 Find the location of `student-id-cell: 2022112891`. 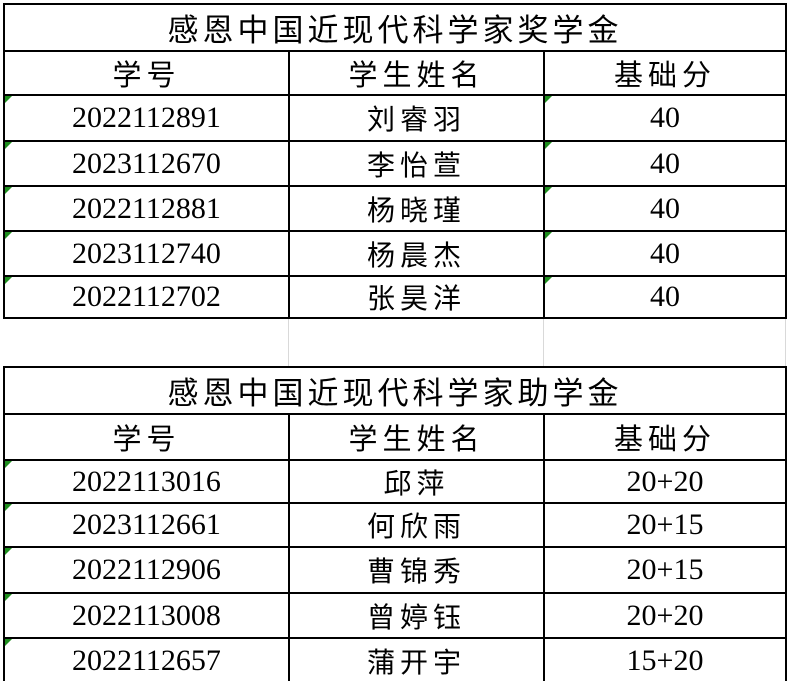

student-id-cell: 2022112891 is located at coordinates (146, 118).